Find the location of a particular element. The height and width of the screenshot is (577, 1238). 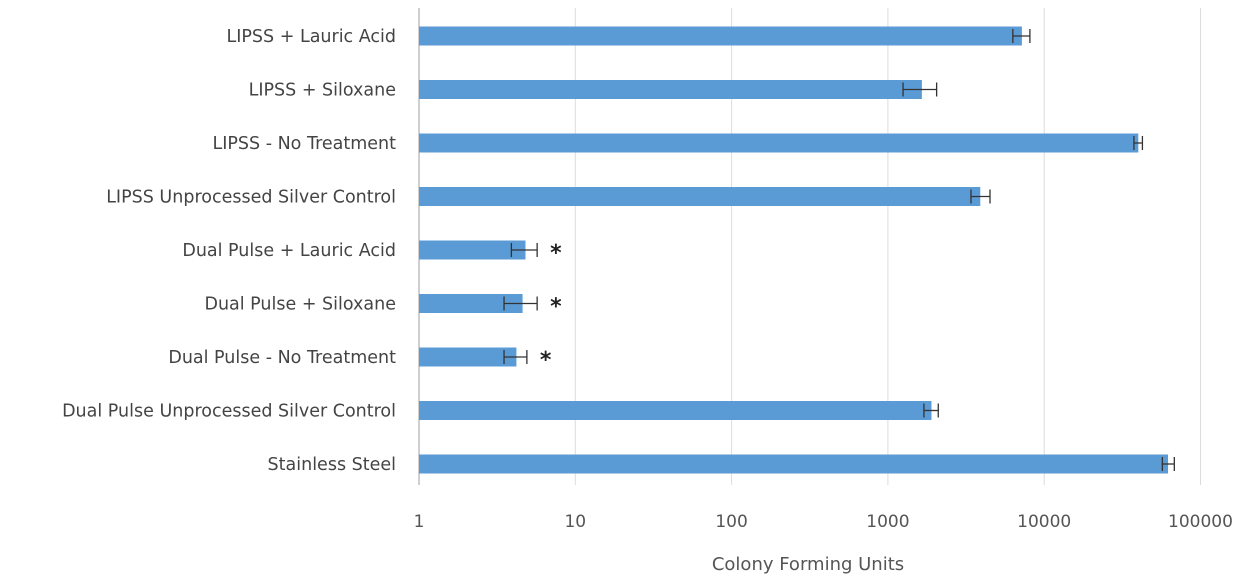

error-bar-lipss-unprocessed-silver-control is located at coordinates (980, 196).